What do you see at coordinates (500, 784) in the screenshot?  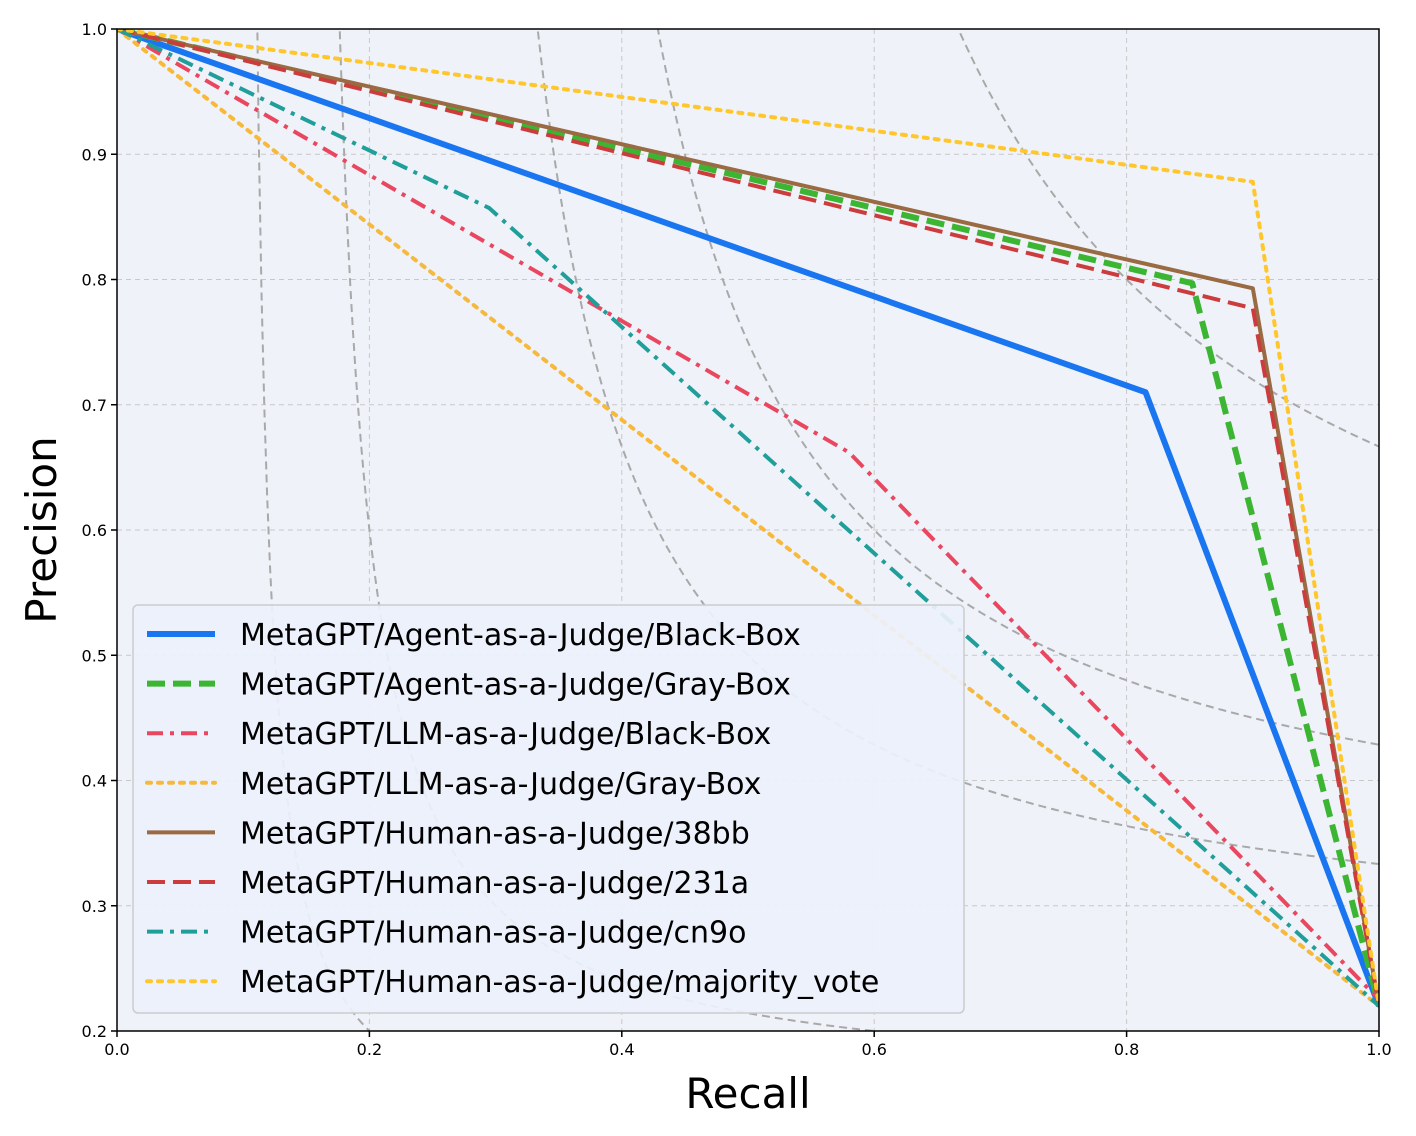 I see `legend-label-3: MetaGPT/LLM-as-a-Judge/Gray-Box` at bounding box center [500, 784].